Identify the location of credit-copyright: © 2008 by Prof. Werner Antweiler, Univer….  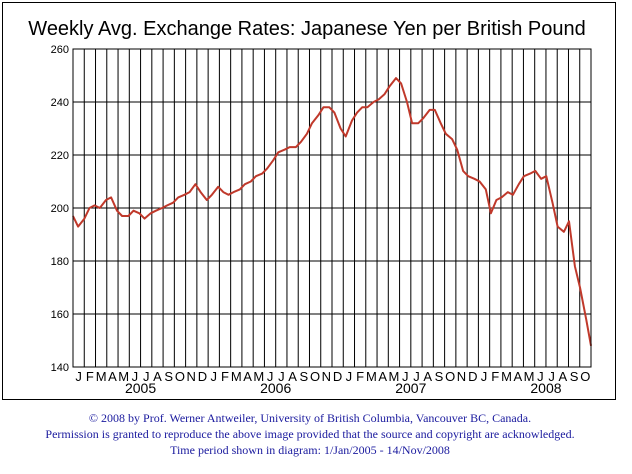
(310, 418).